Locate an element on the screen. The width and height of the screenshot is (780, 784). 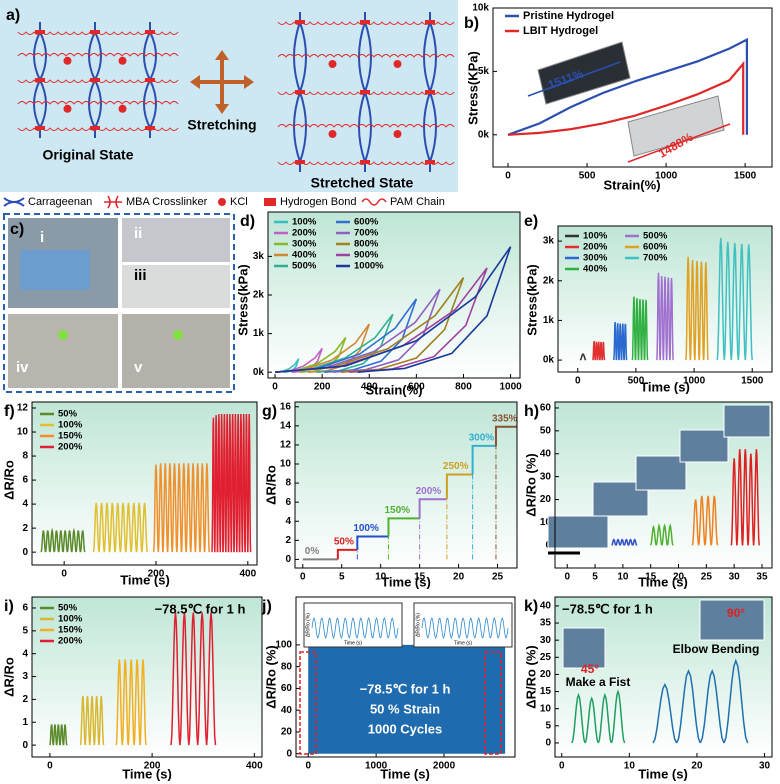
y-tick-label: 20 is located at coordinates (546, 499).